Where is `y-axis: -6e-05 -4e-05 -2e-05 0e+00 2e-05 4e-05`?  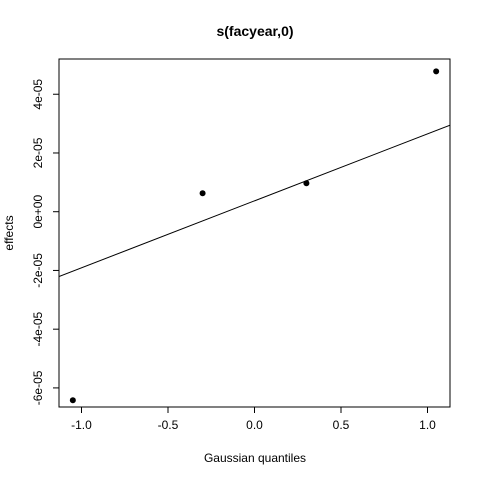
y-axis: -6e-05 -4e-05 -2e-05 0e+00 2e-05 4e-05 is located at coordinates (45, 242).